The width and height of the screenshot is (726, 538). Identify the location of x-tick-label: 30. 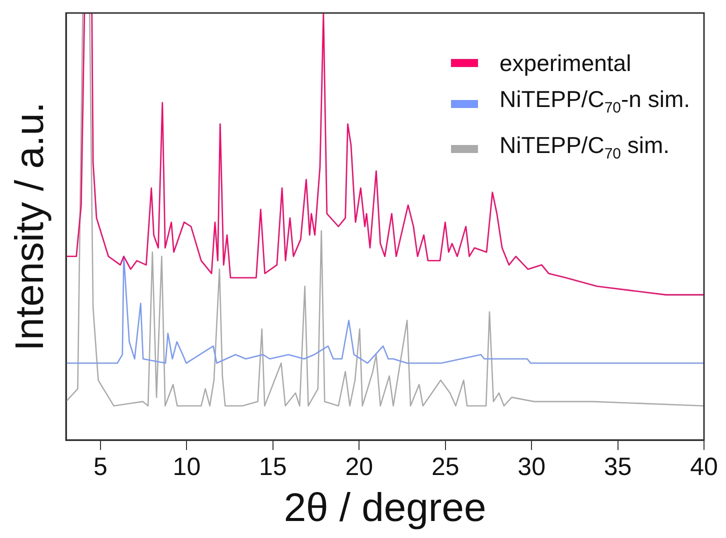
(532, 466).